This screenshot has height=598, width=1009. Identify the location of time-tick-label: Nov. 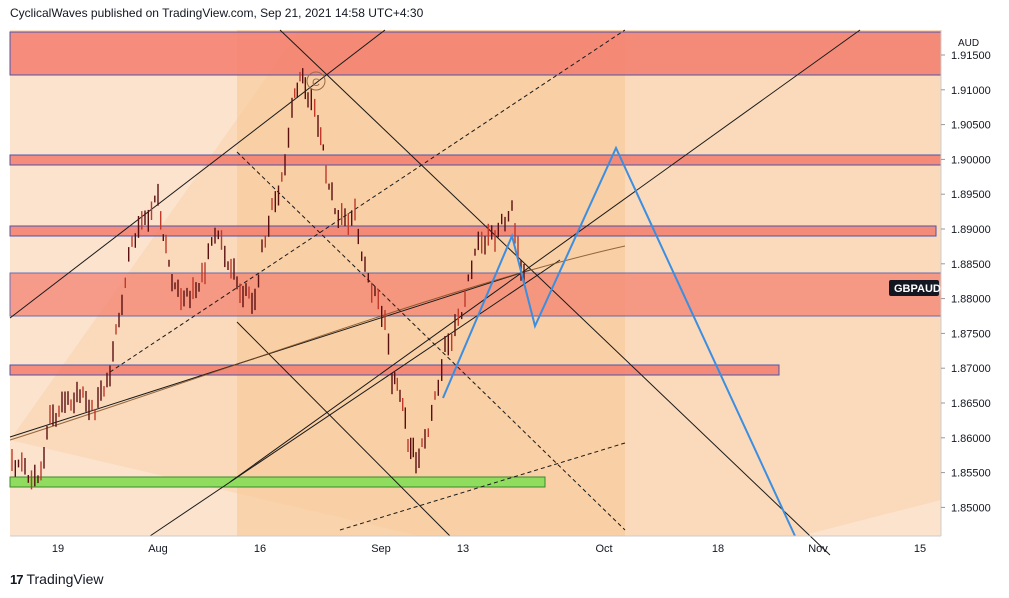
(818, 549).